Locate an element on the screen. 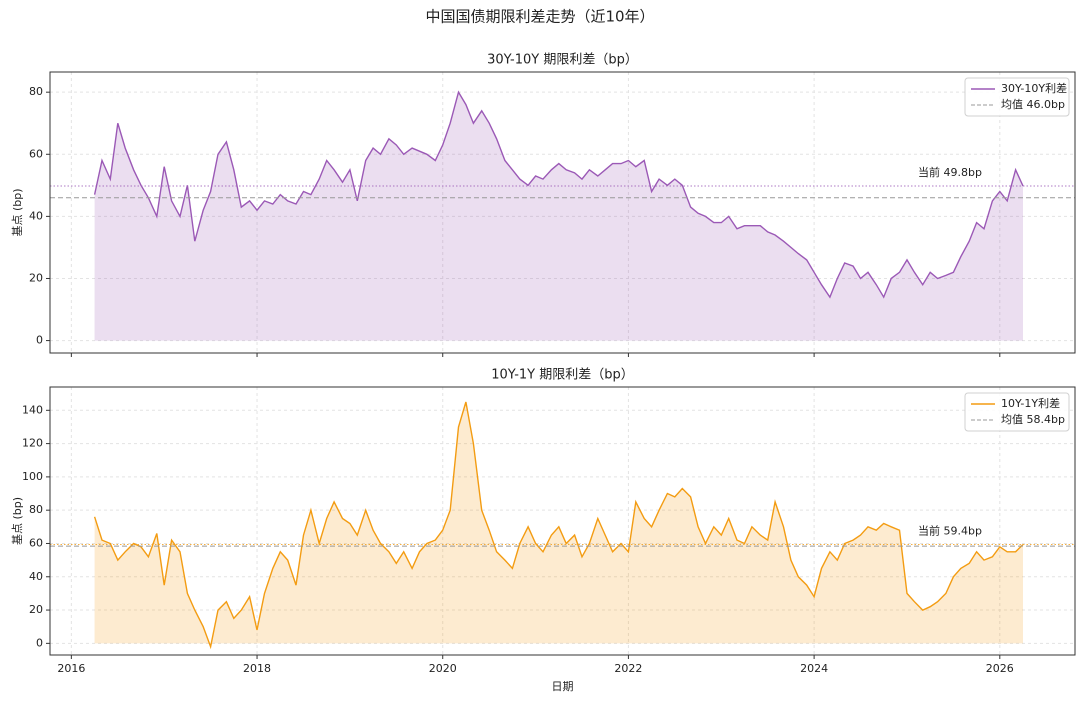 This screenshot has height=709, width=1080. x-tick-label: 2024 is located at coordinates (814, 668).